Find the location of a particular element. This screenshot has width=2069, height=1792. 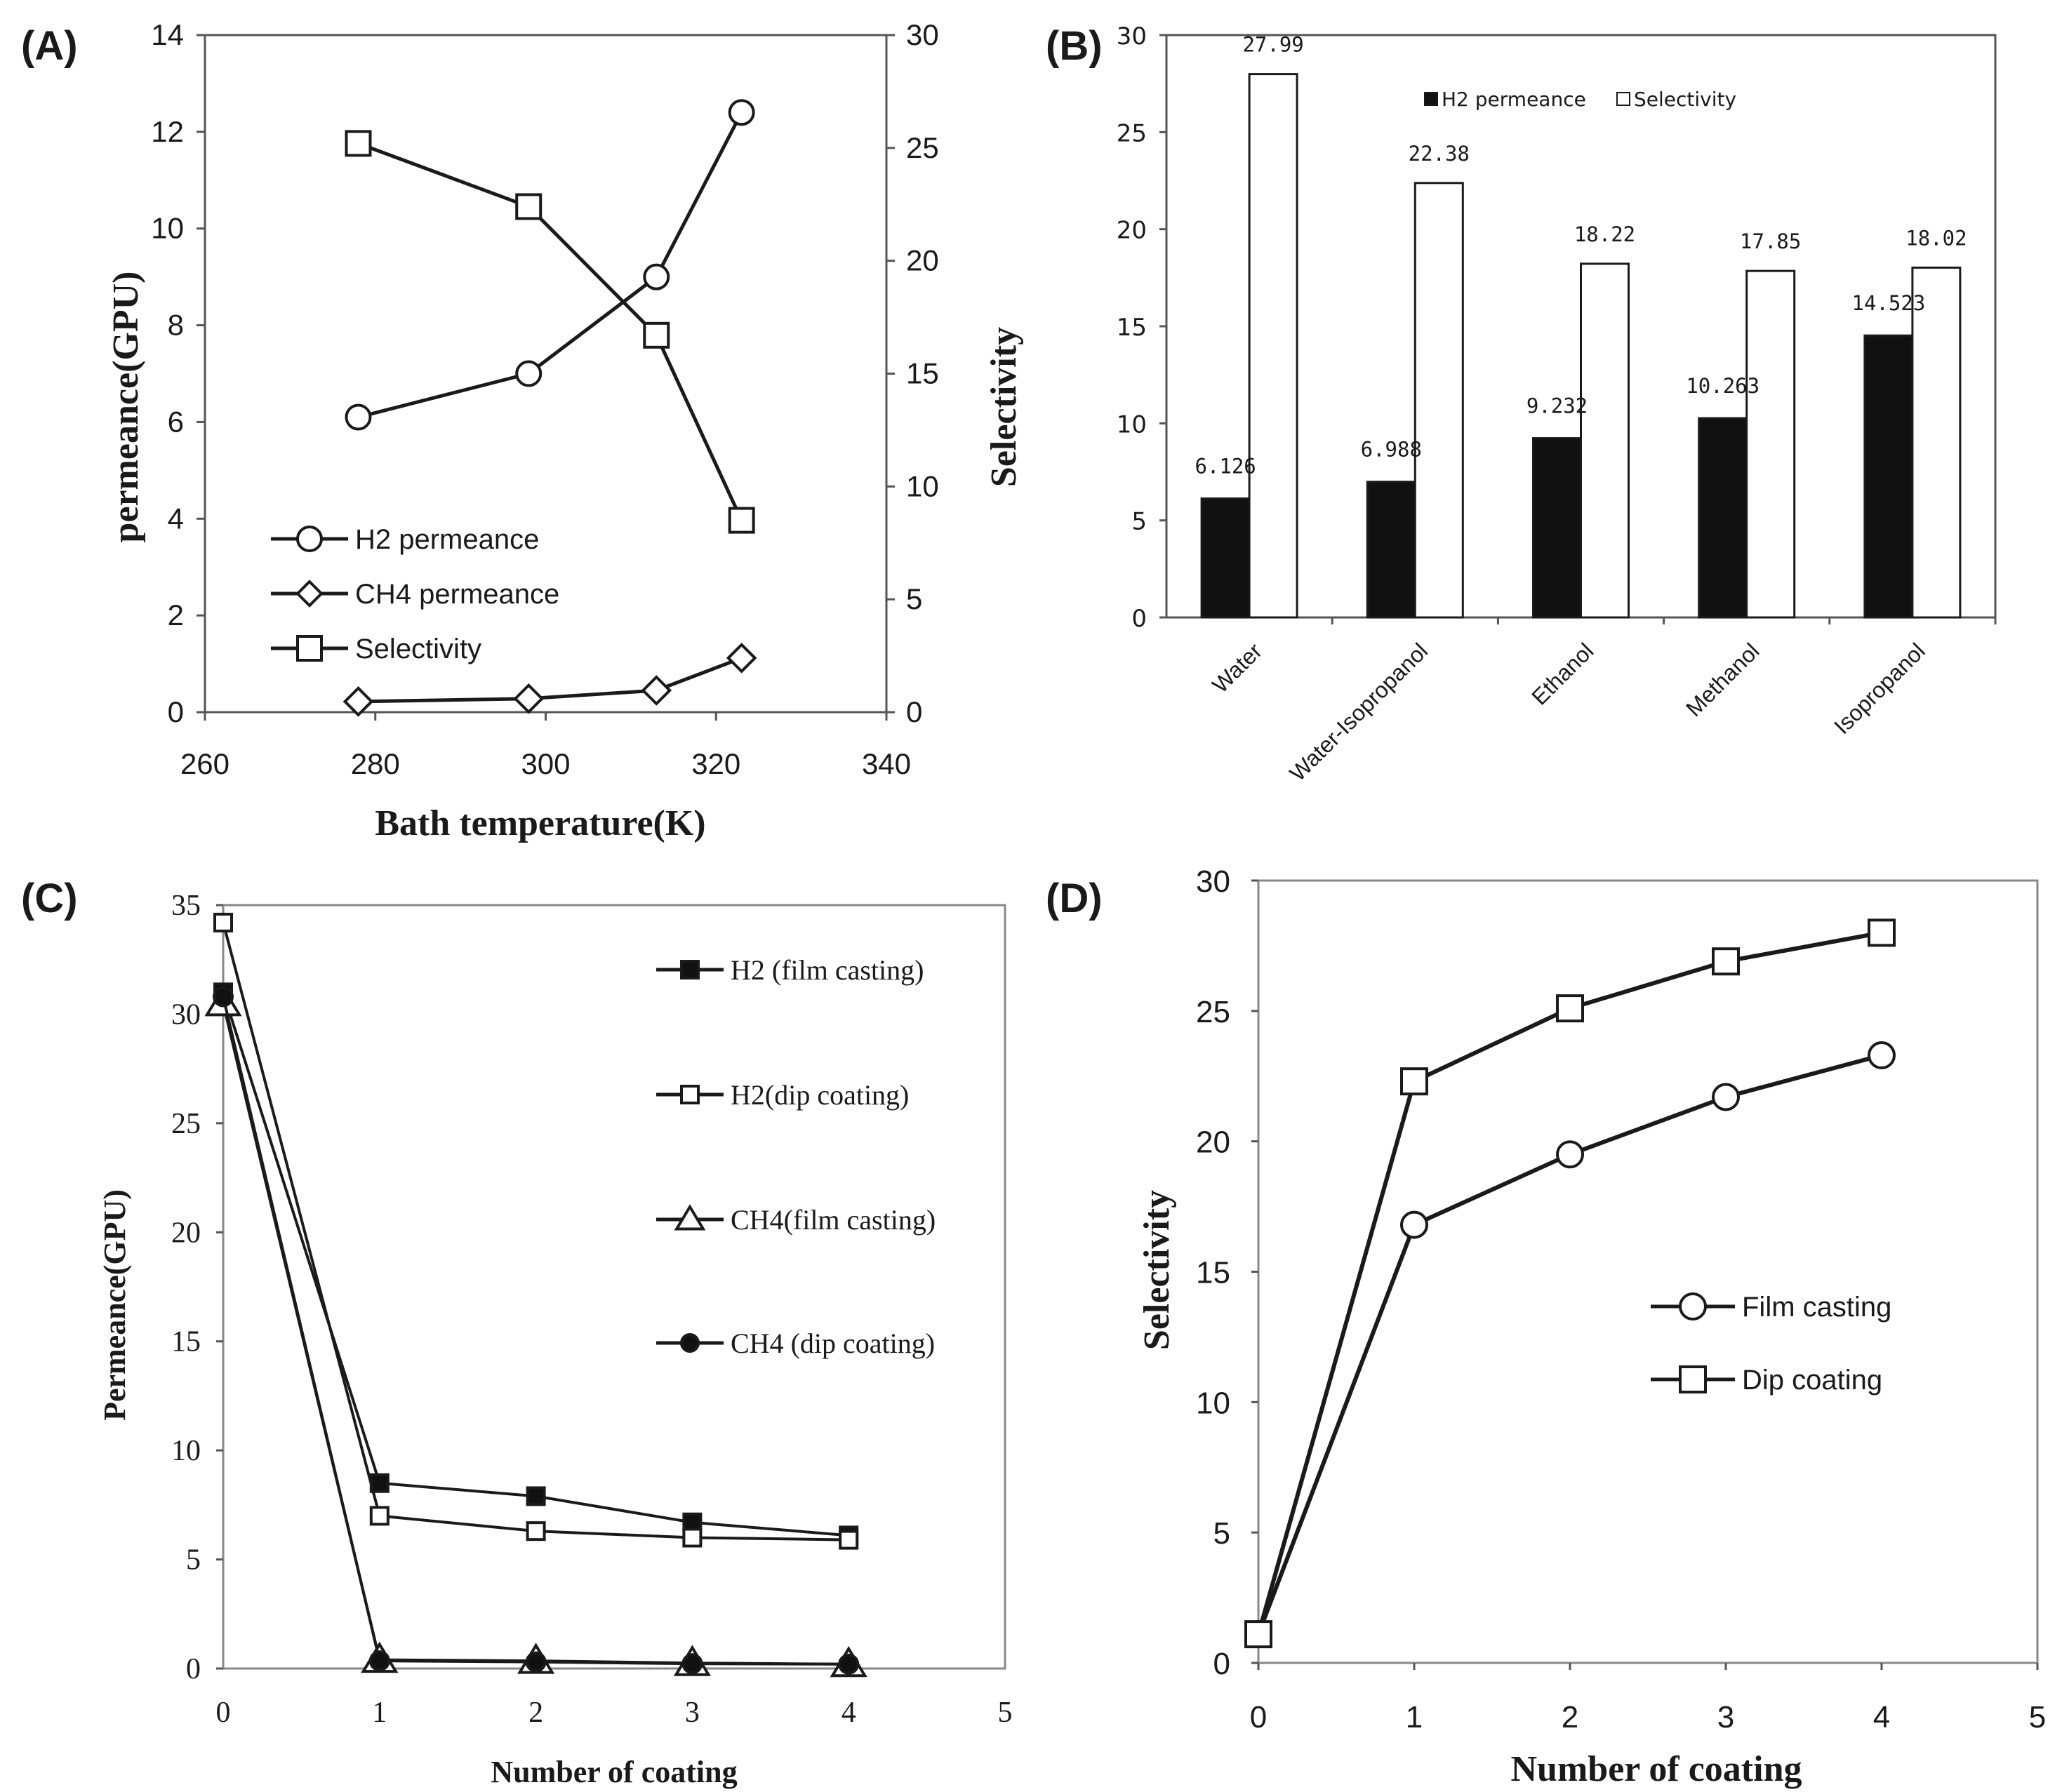

panel-a-plot-frame is located at coordinates (546, 374).